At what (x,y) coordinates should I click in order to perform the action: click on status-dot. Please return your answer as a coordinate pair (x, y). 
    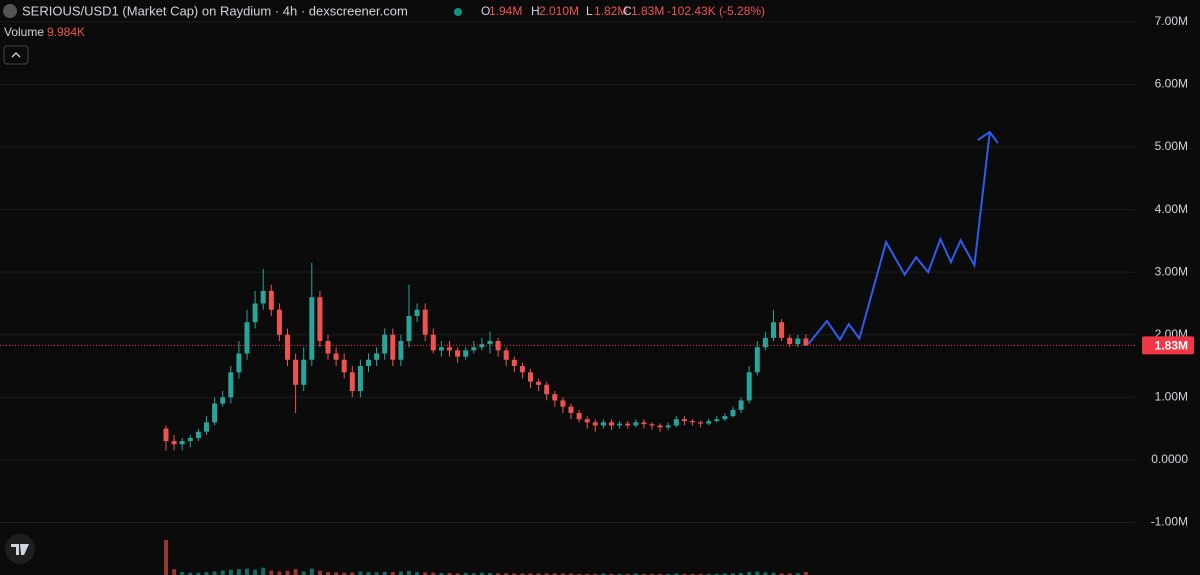
    Looking at the image, I should click on (458, 12).